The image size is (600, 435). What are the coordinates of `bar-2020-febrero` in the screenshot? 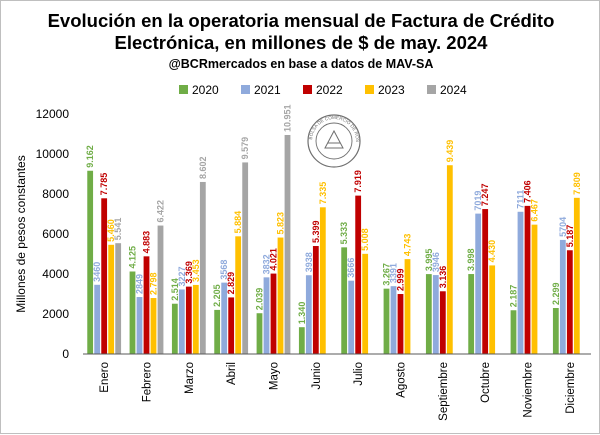 It's located at (132, 312).